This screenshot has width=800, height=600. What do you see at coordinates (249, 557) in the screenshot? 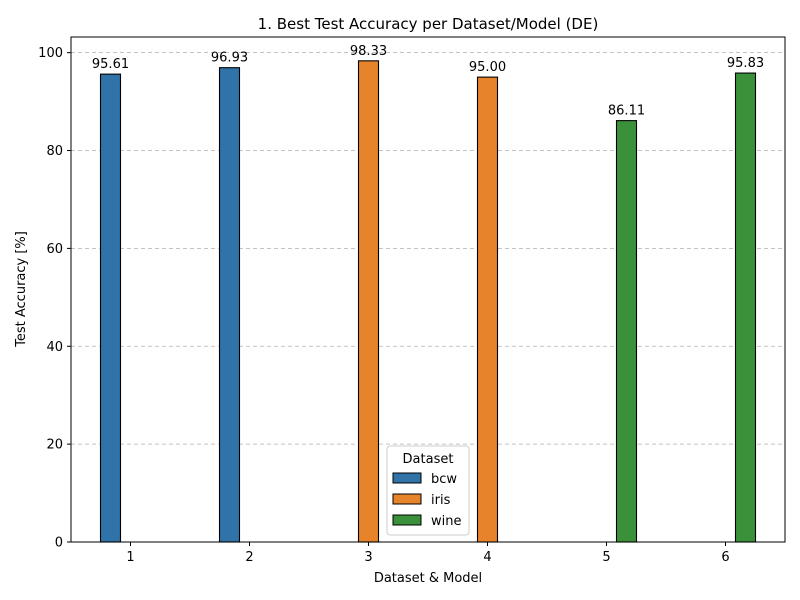
I see `x-tick-label: 2` at bounding box center [249, 557].